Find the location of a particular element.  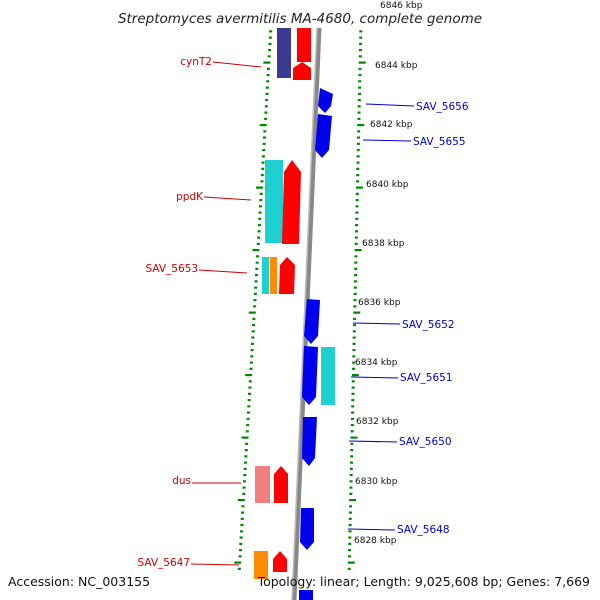

genes-left is located at coordinates (282, 303).